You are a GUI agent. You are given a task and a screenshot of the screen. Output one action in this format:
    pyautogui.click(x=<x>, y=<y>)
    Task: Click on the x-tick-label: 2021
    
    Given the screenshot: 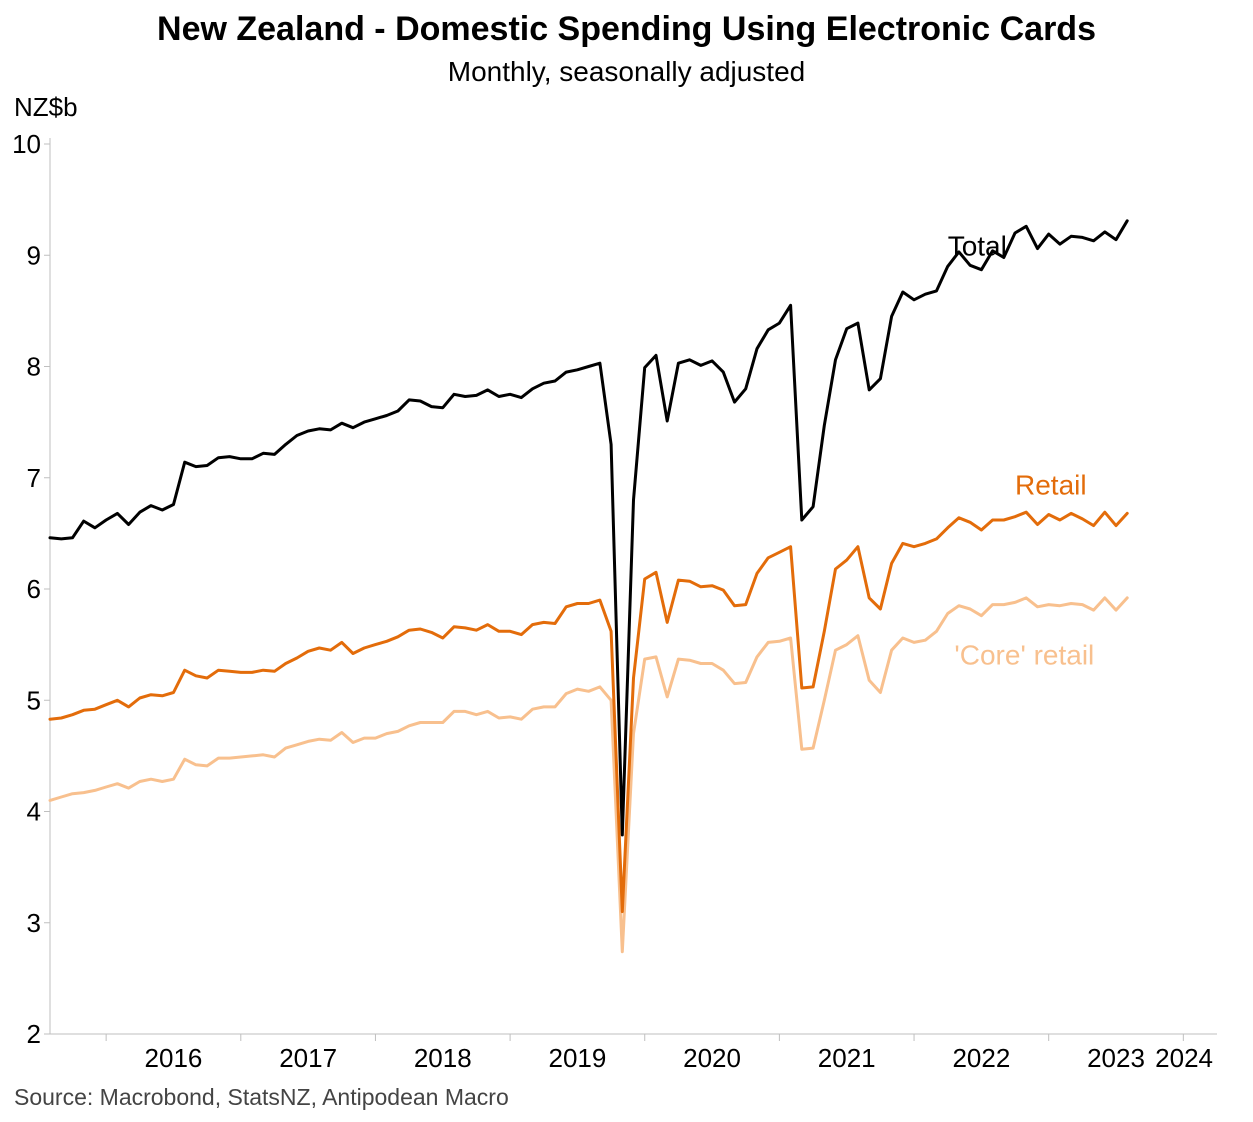 What is the action you would take?
    pyautogui.click(x=847, y=1058)
    